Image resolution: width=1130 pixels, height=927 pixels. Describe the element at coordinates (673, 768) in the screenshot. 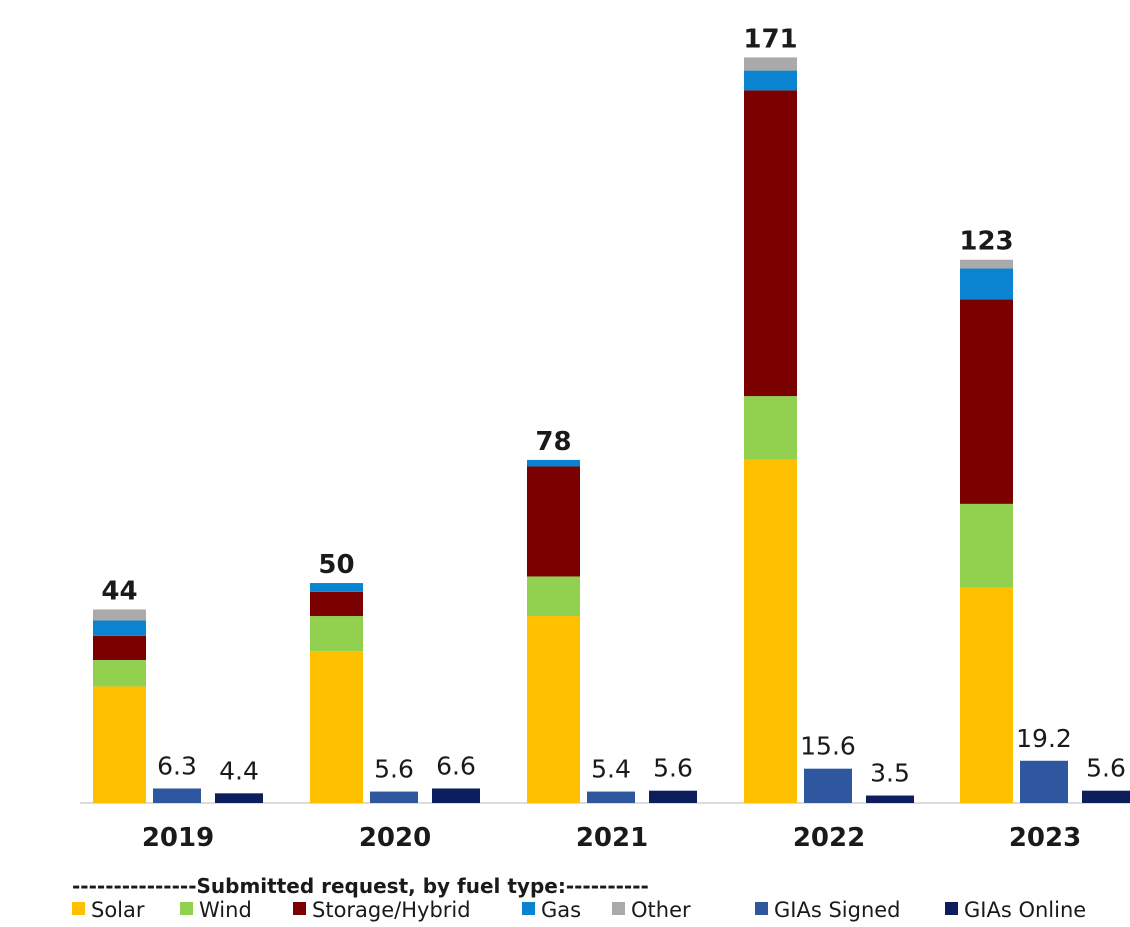

I see `value-label-gias-online-2021: 5.6` at that location.